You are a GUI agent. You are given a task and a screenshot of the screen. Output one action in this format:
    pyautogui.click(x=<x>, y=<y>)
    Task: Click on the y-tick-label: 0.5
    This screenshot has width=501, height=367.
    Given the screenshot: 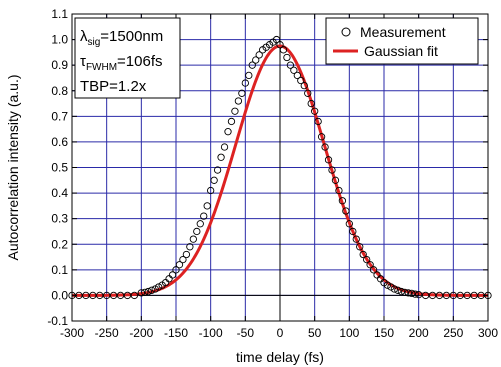 What is the action you would take?
    pyautogui.click(x=59, y=168)
    